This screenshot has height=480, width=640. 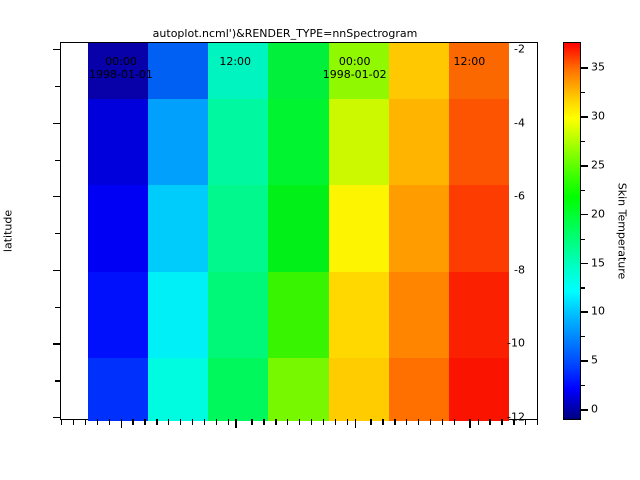 What do you see at coordinates (622, 231) in the screenshot?
I see `colorbar-axis-title: Skin Temperature` at bounding box center [622, 231].